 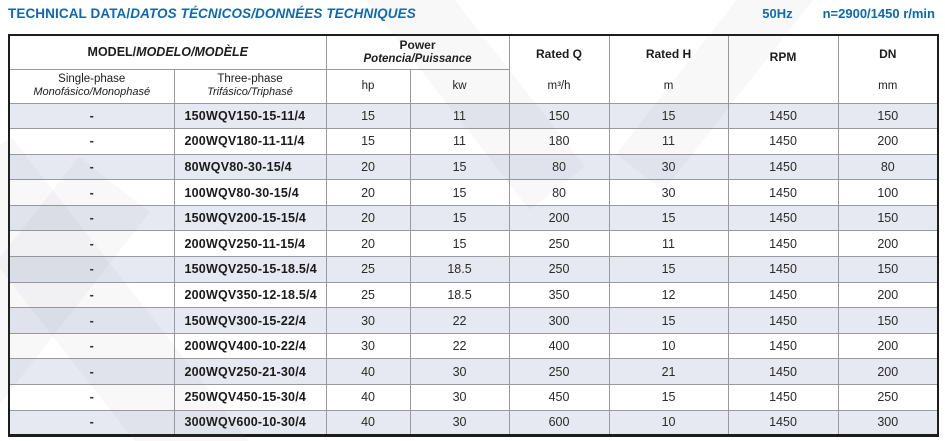 What do you see at coordinates (92, 92) in the screenshot?
I see `header-single-phase-intl: Monofásico/Monophasé` at bounding box center [92, 92].